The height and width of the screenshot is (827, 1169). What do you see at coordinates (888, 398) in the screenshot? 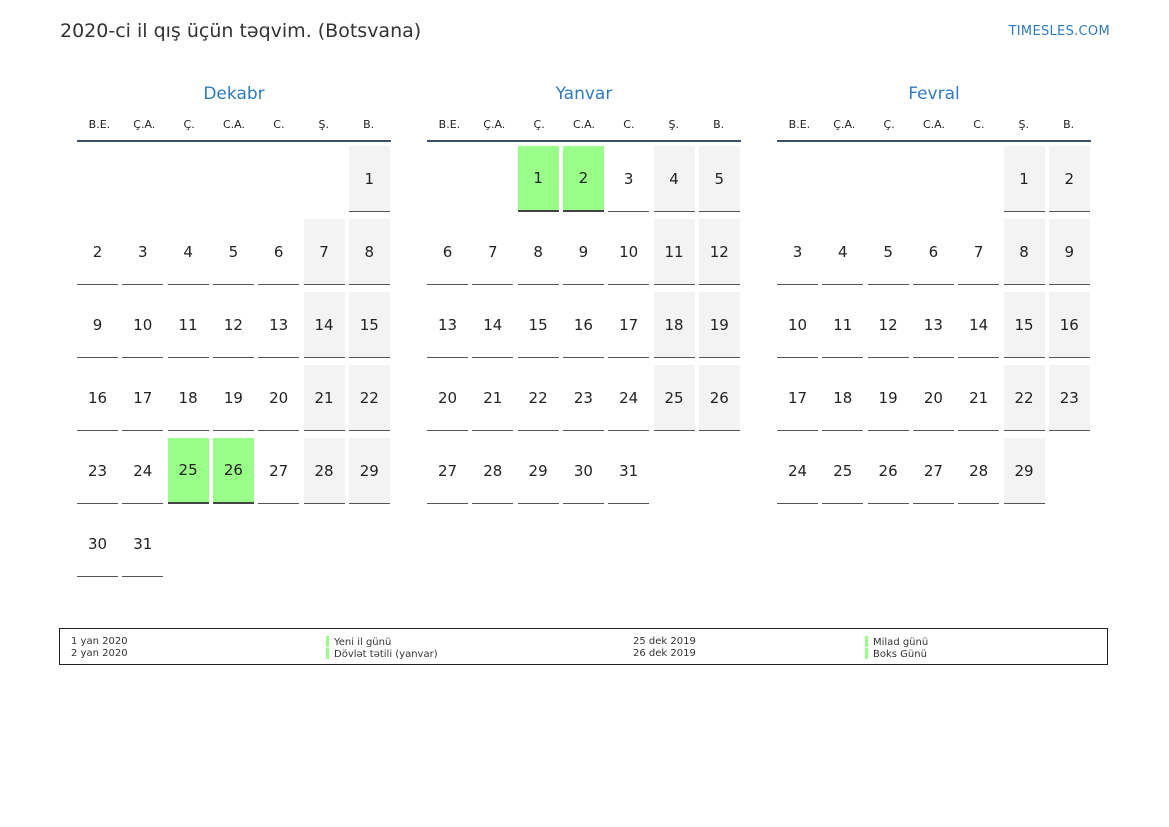
I see `day-cell: 19` at bounding box center [888, 398].